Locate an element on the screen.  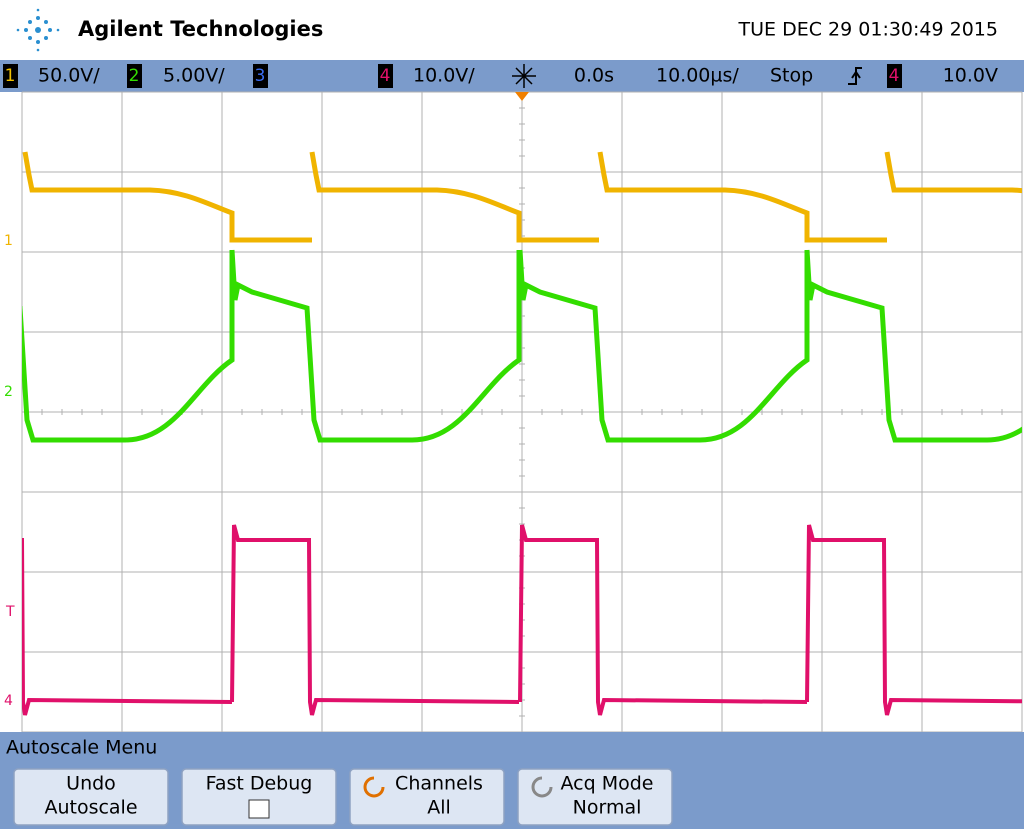
run-state: Stop is located at coordinates (791, 76).